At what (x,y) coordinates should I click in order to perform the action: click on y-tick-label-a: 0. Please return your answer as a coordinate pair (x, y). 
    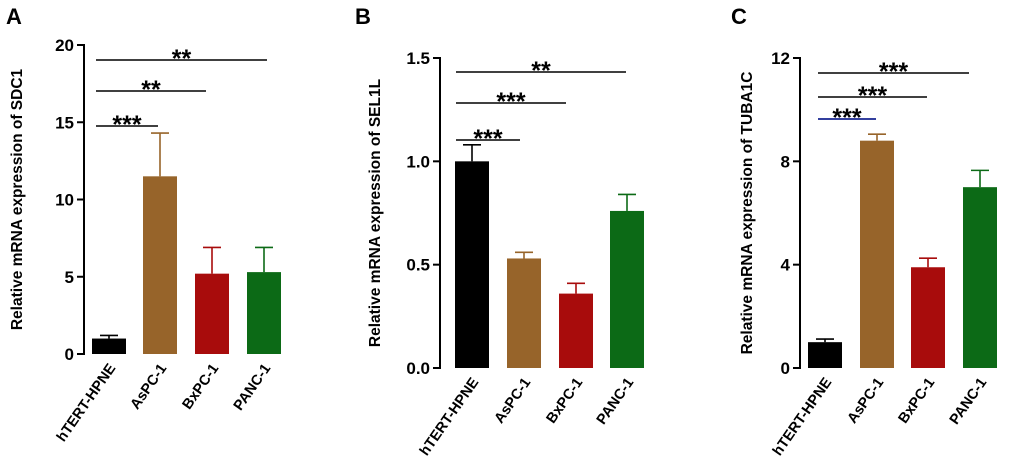
    Looking at the image, I should click on (69, 354).